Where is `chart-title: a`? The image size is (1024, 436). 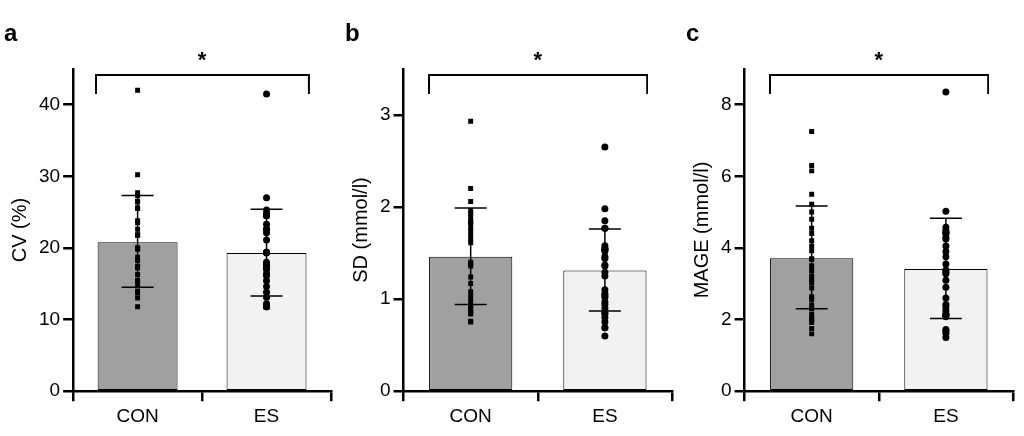 chart-title: a is located at coordinates (11, 33).